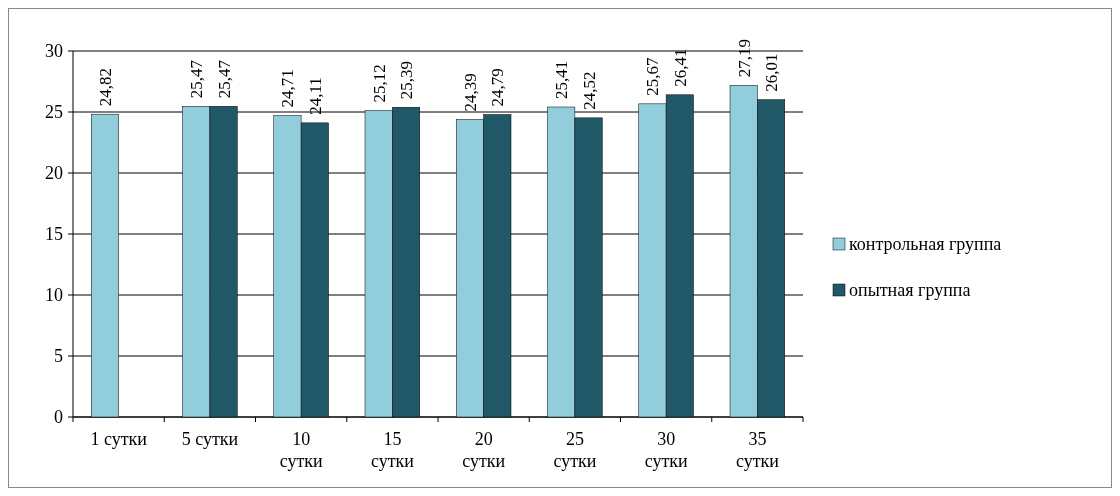 This screenshot has height=496, width=1120. I want to click on data-label: 27,19, so click(744, 58).